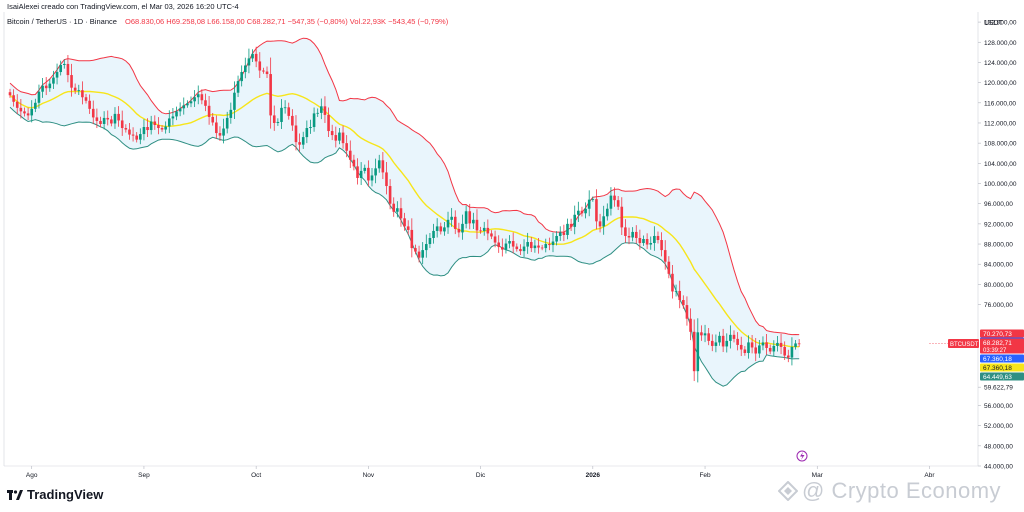 This screenshot has width=1024, height=512. What do you see at coordinates (1000, 144) in the screenshot?
I see `price-tick-label: 108.000,00` at bounding box center [1000, 144].